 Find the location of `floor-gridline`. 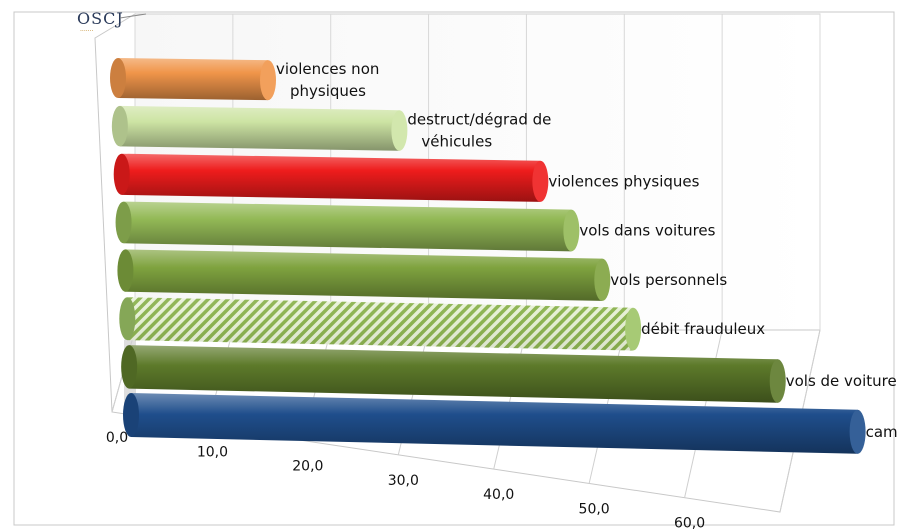

floor-gridline is located at coordinates (510, 399).